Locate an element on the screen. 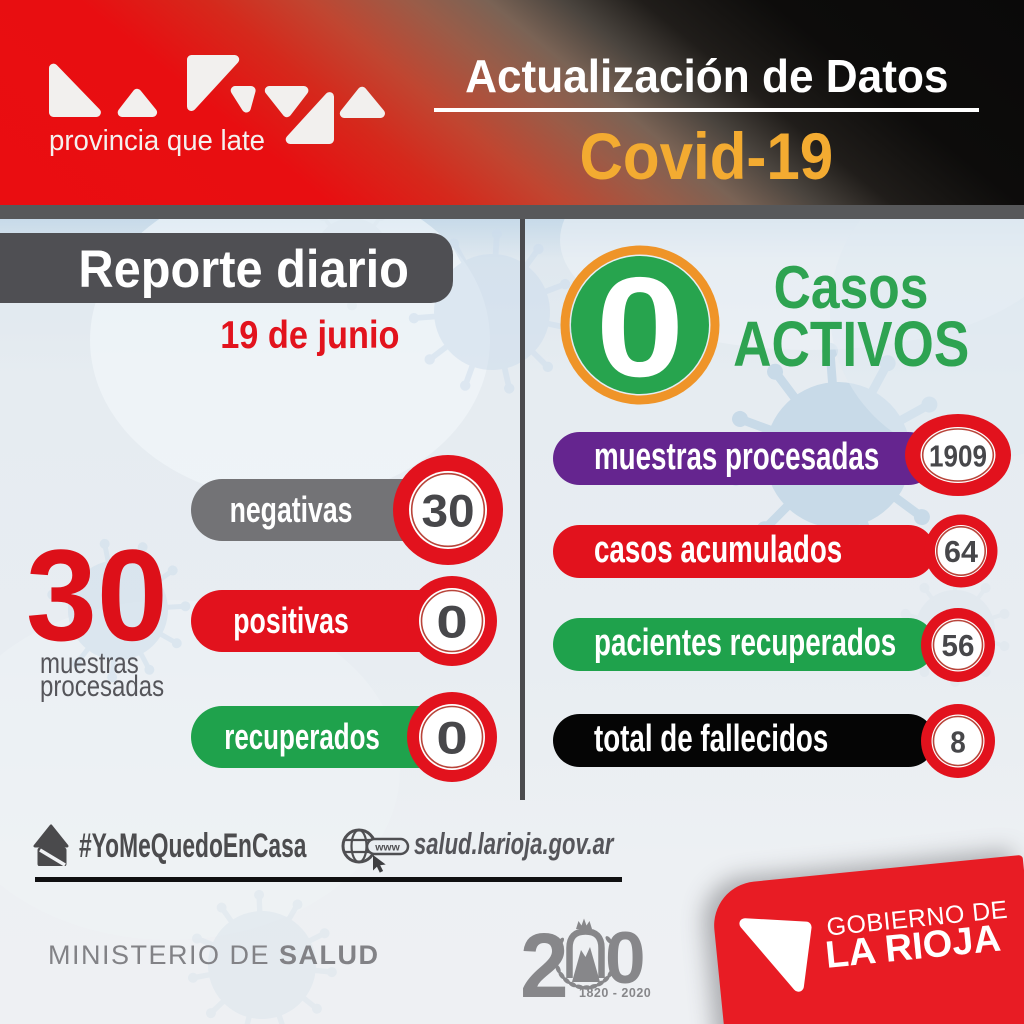 This screenshot has height=1024, width=1024. svg-text: 8 is located at coordinates (958, 742).